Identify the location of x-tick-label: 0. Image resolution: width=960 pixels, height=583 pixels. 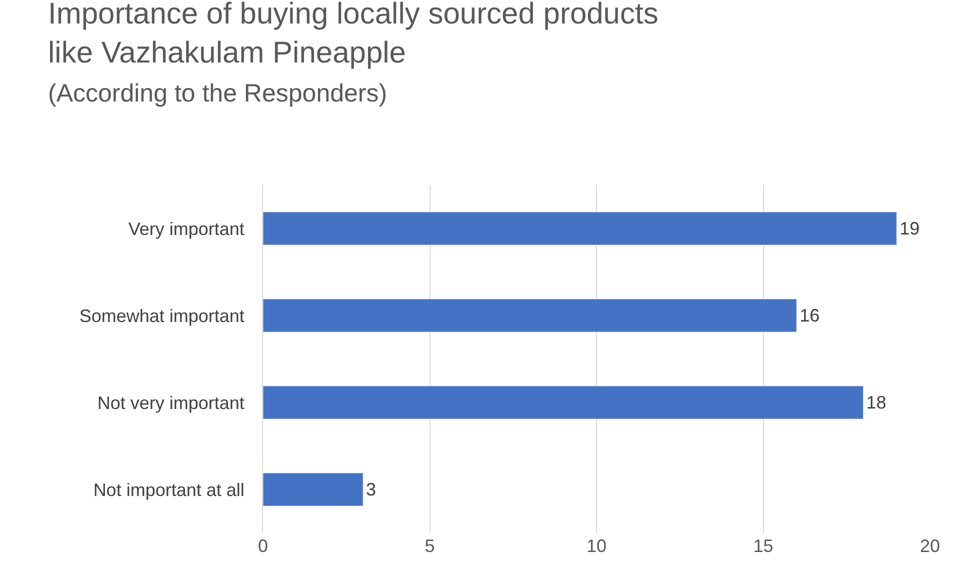
(263, 546).